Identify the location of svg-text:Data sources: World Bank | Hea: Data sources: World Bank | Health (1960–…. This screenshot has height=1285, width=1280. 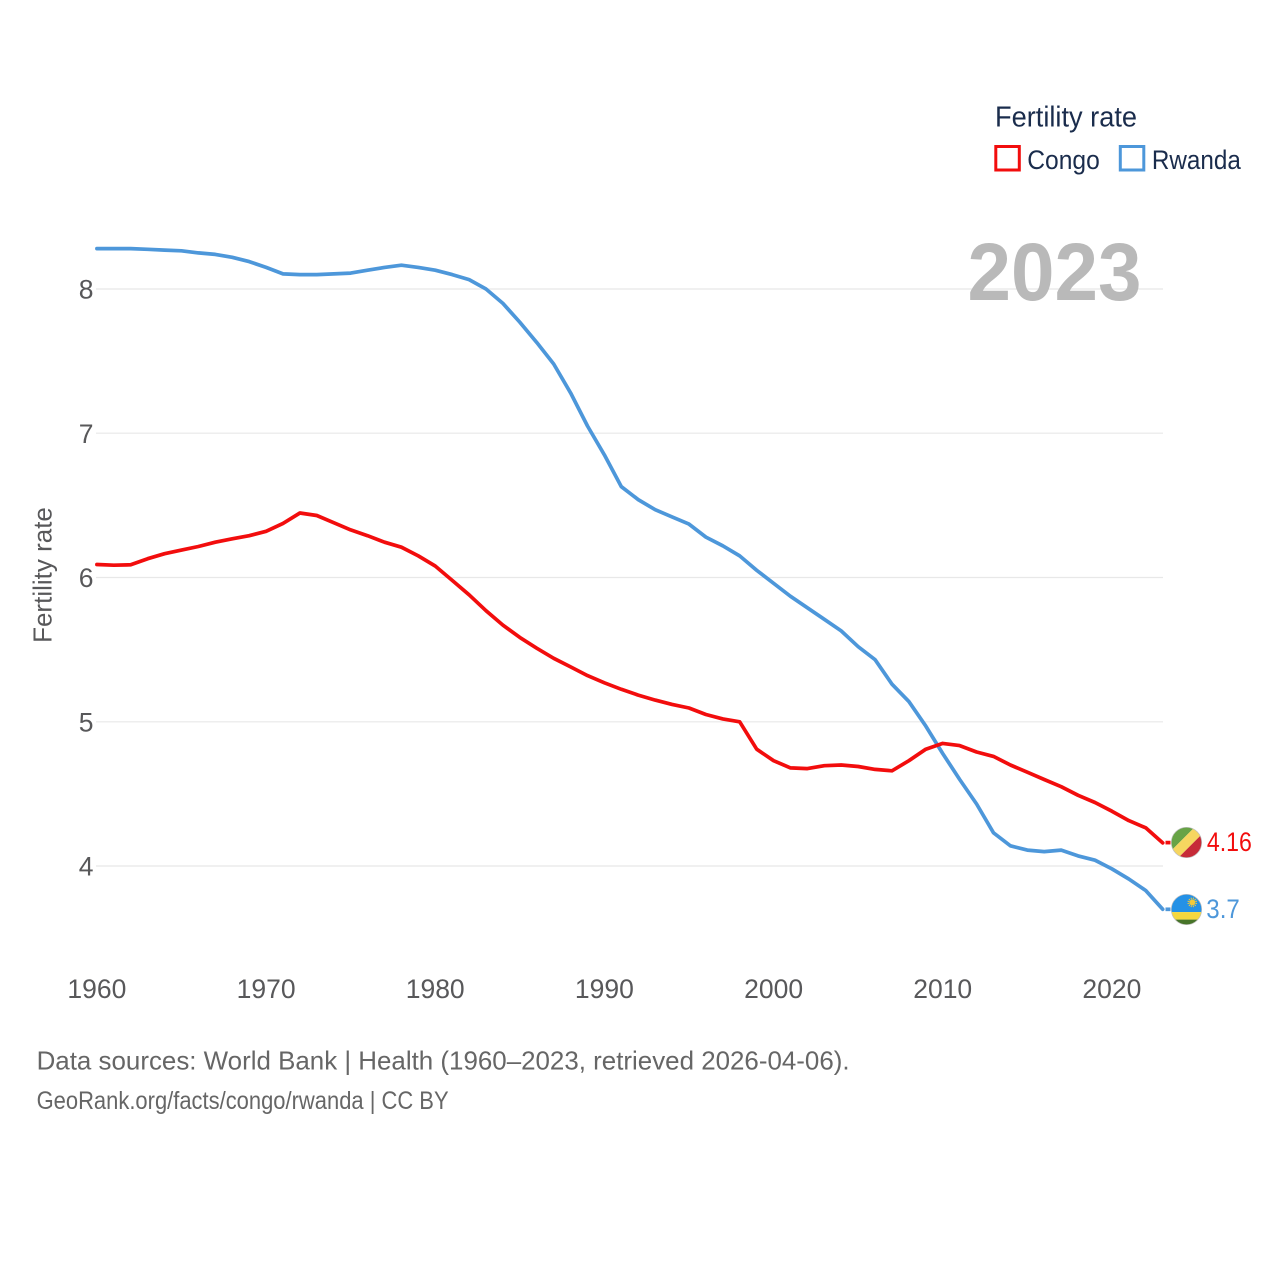
(443, 1061).